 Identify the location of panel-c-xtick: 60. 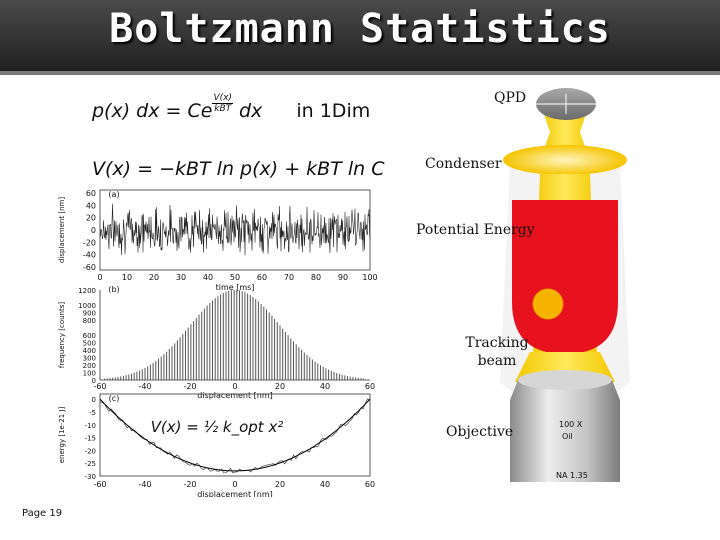
(370, 484).